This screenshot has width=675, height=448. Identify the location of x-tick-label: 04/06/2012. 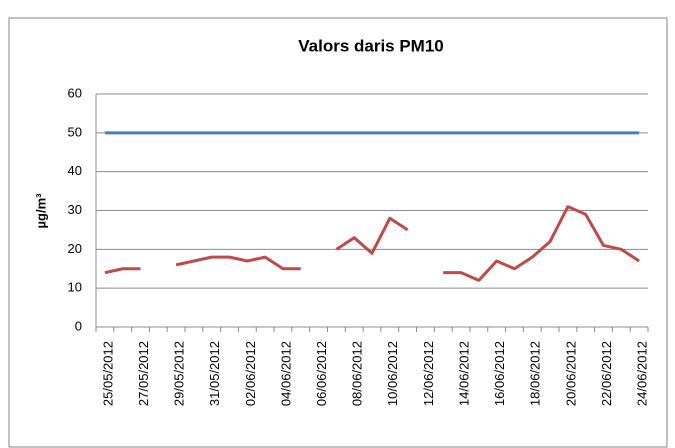
(285, 373).